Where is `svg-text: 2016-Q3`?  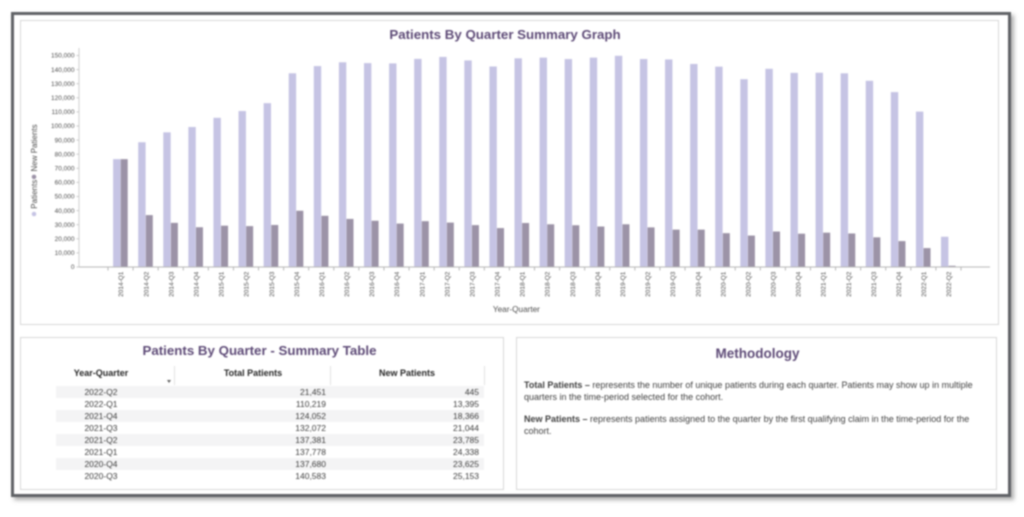
svg-text: 2016-Q3 is located at coordinates (372, 284).